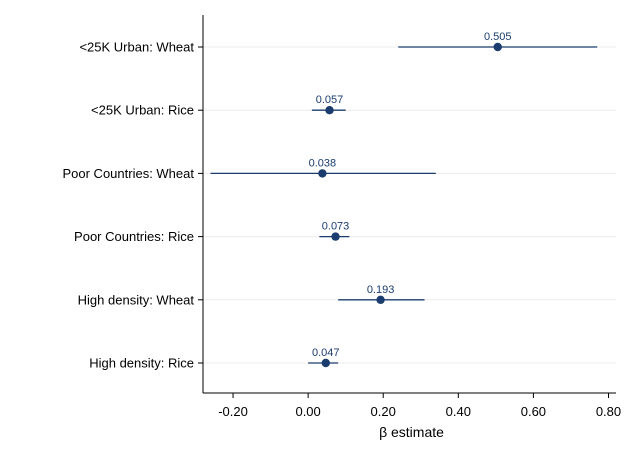 This screenshot has width=630, height=458. What do you see at coordinates (141, 363) in the screenshot?
I see `category-label: High density: Rice` at bounding box center [141, 363].